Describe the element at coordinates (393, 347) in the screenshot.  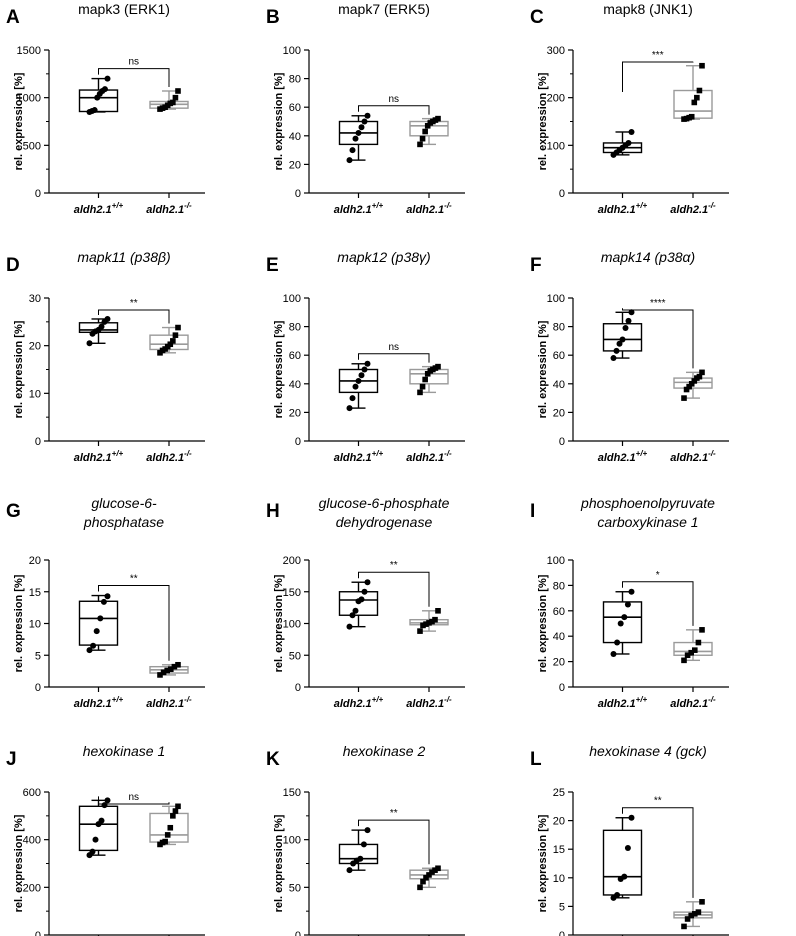
I see `significance-label: ns` at that location.